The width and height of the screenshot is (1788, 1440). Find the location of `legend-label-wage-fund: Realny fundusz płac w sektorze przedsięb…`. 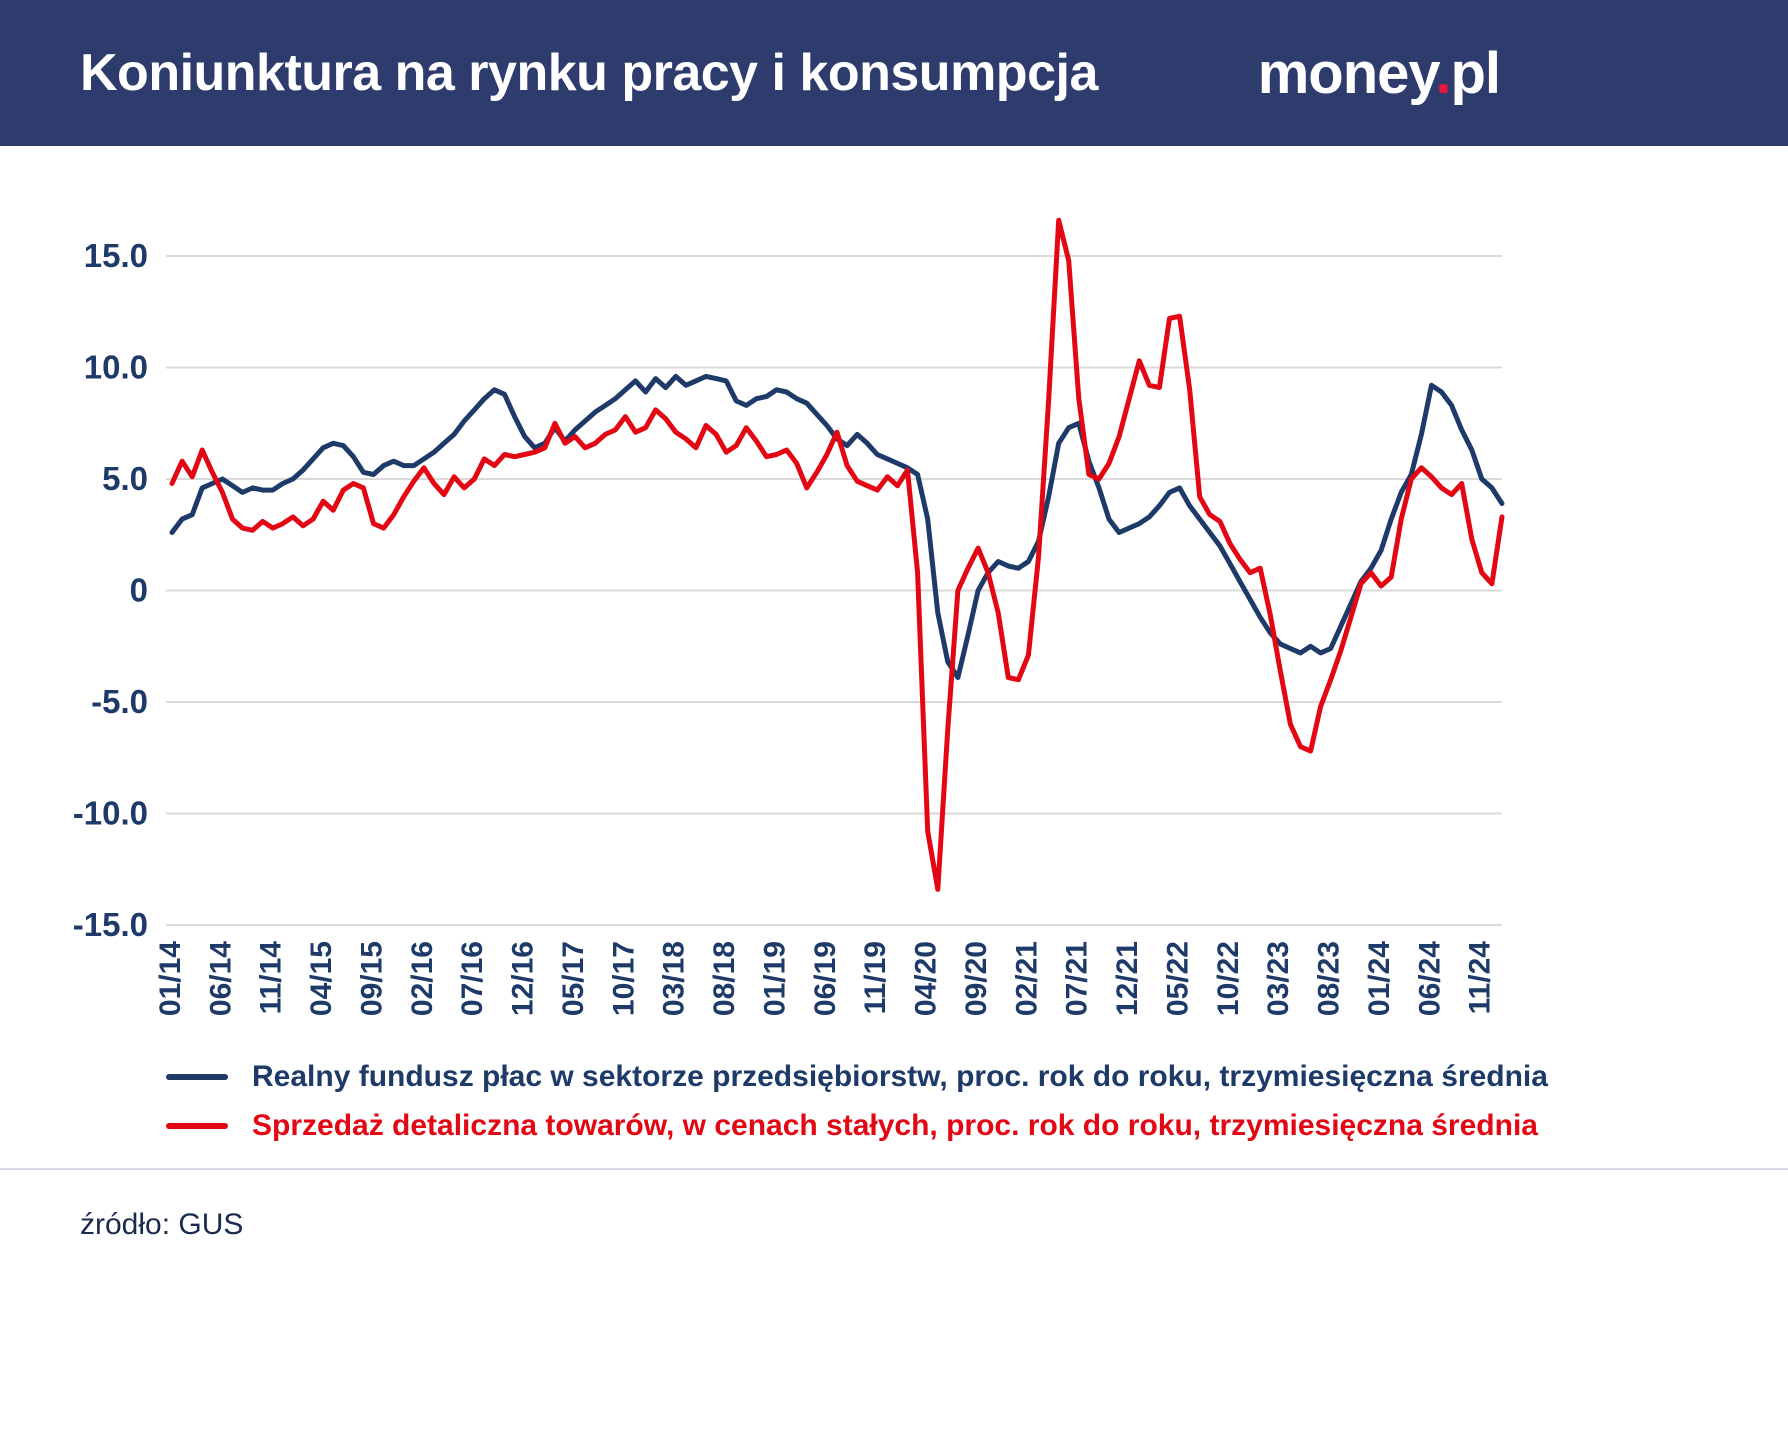

legend-label-wage-fund: Realny fundusz płac w sektorze przedsięb… is located at coordinates (900, 1076).